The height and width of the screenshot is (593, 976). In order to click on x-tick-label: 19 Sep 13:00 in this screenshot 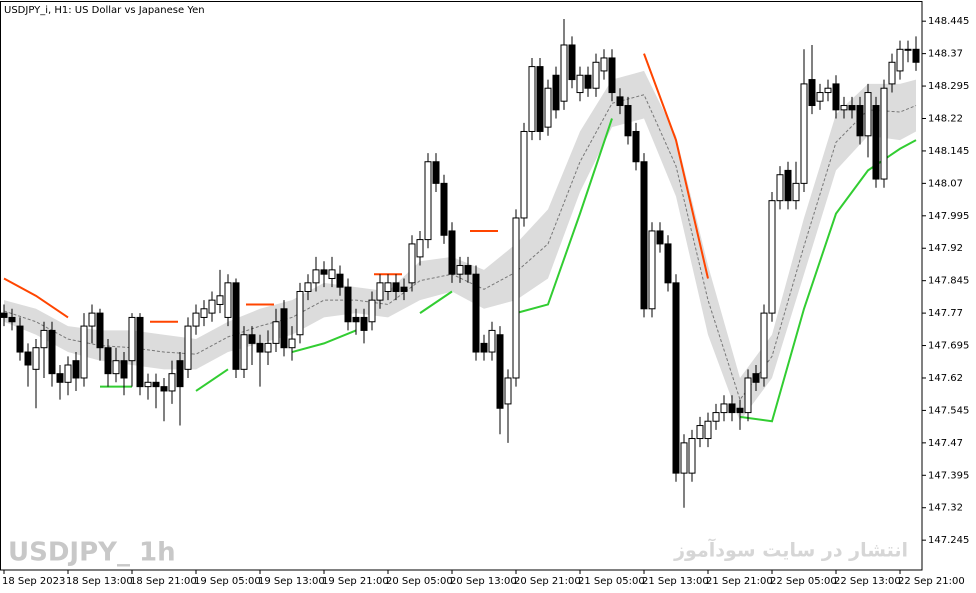, I will do `click(291, 581)`.